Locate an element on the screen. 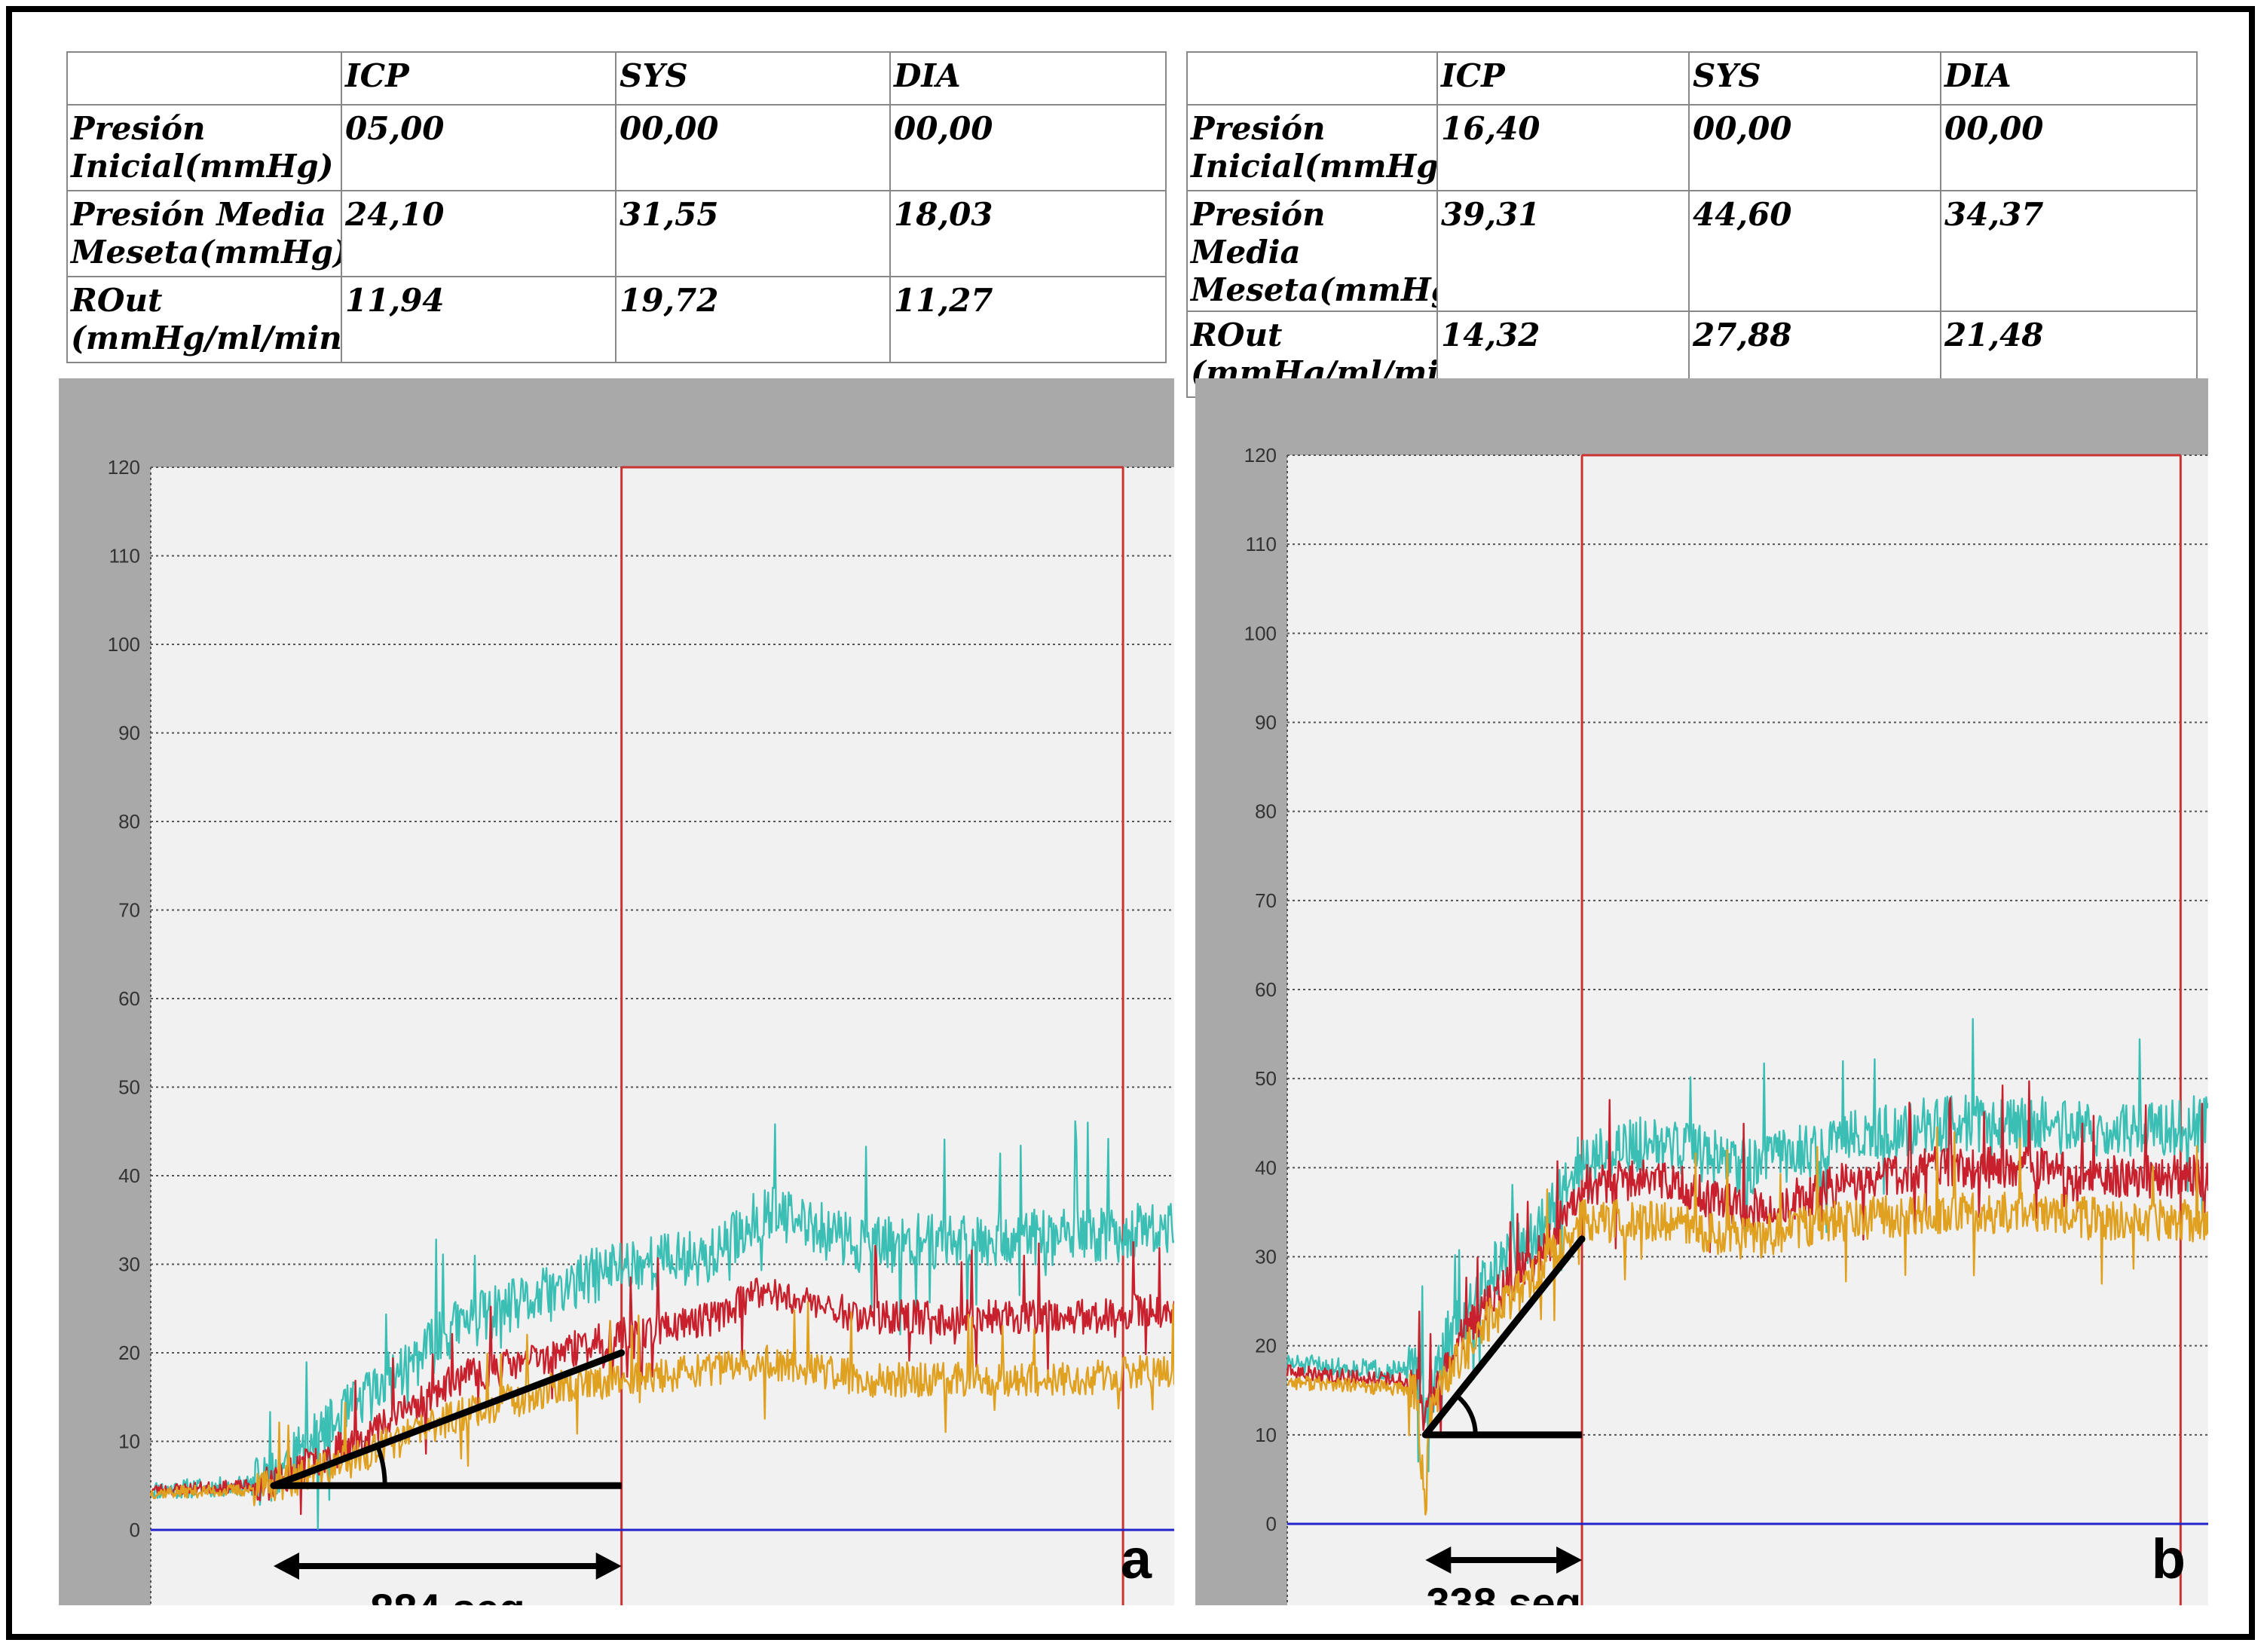 This screenshot has height=1652, width=2267. value-cell: 39,31 is located at coordinates (1563, 251).